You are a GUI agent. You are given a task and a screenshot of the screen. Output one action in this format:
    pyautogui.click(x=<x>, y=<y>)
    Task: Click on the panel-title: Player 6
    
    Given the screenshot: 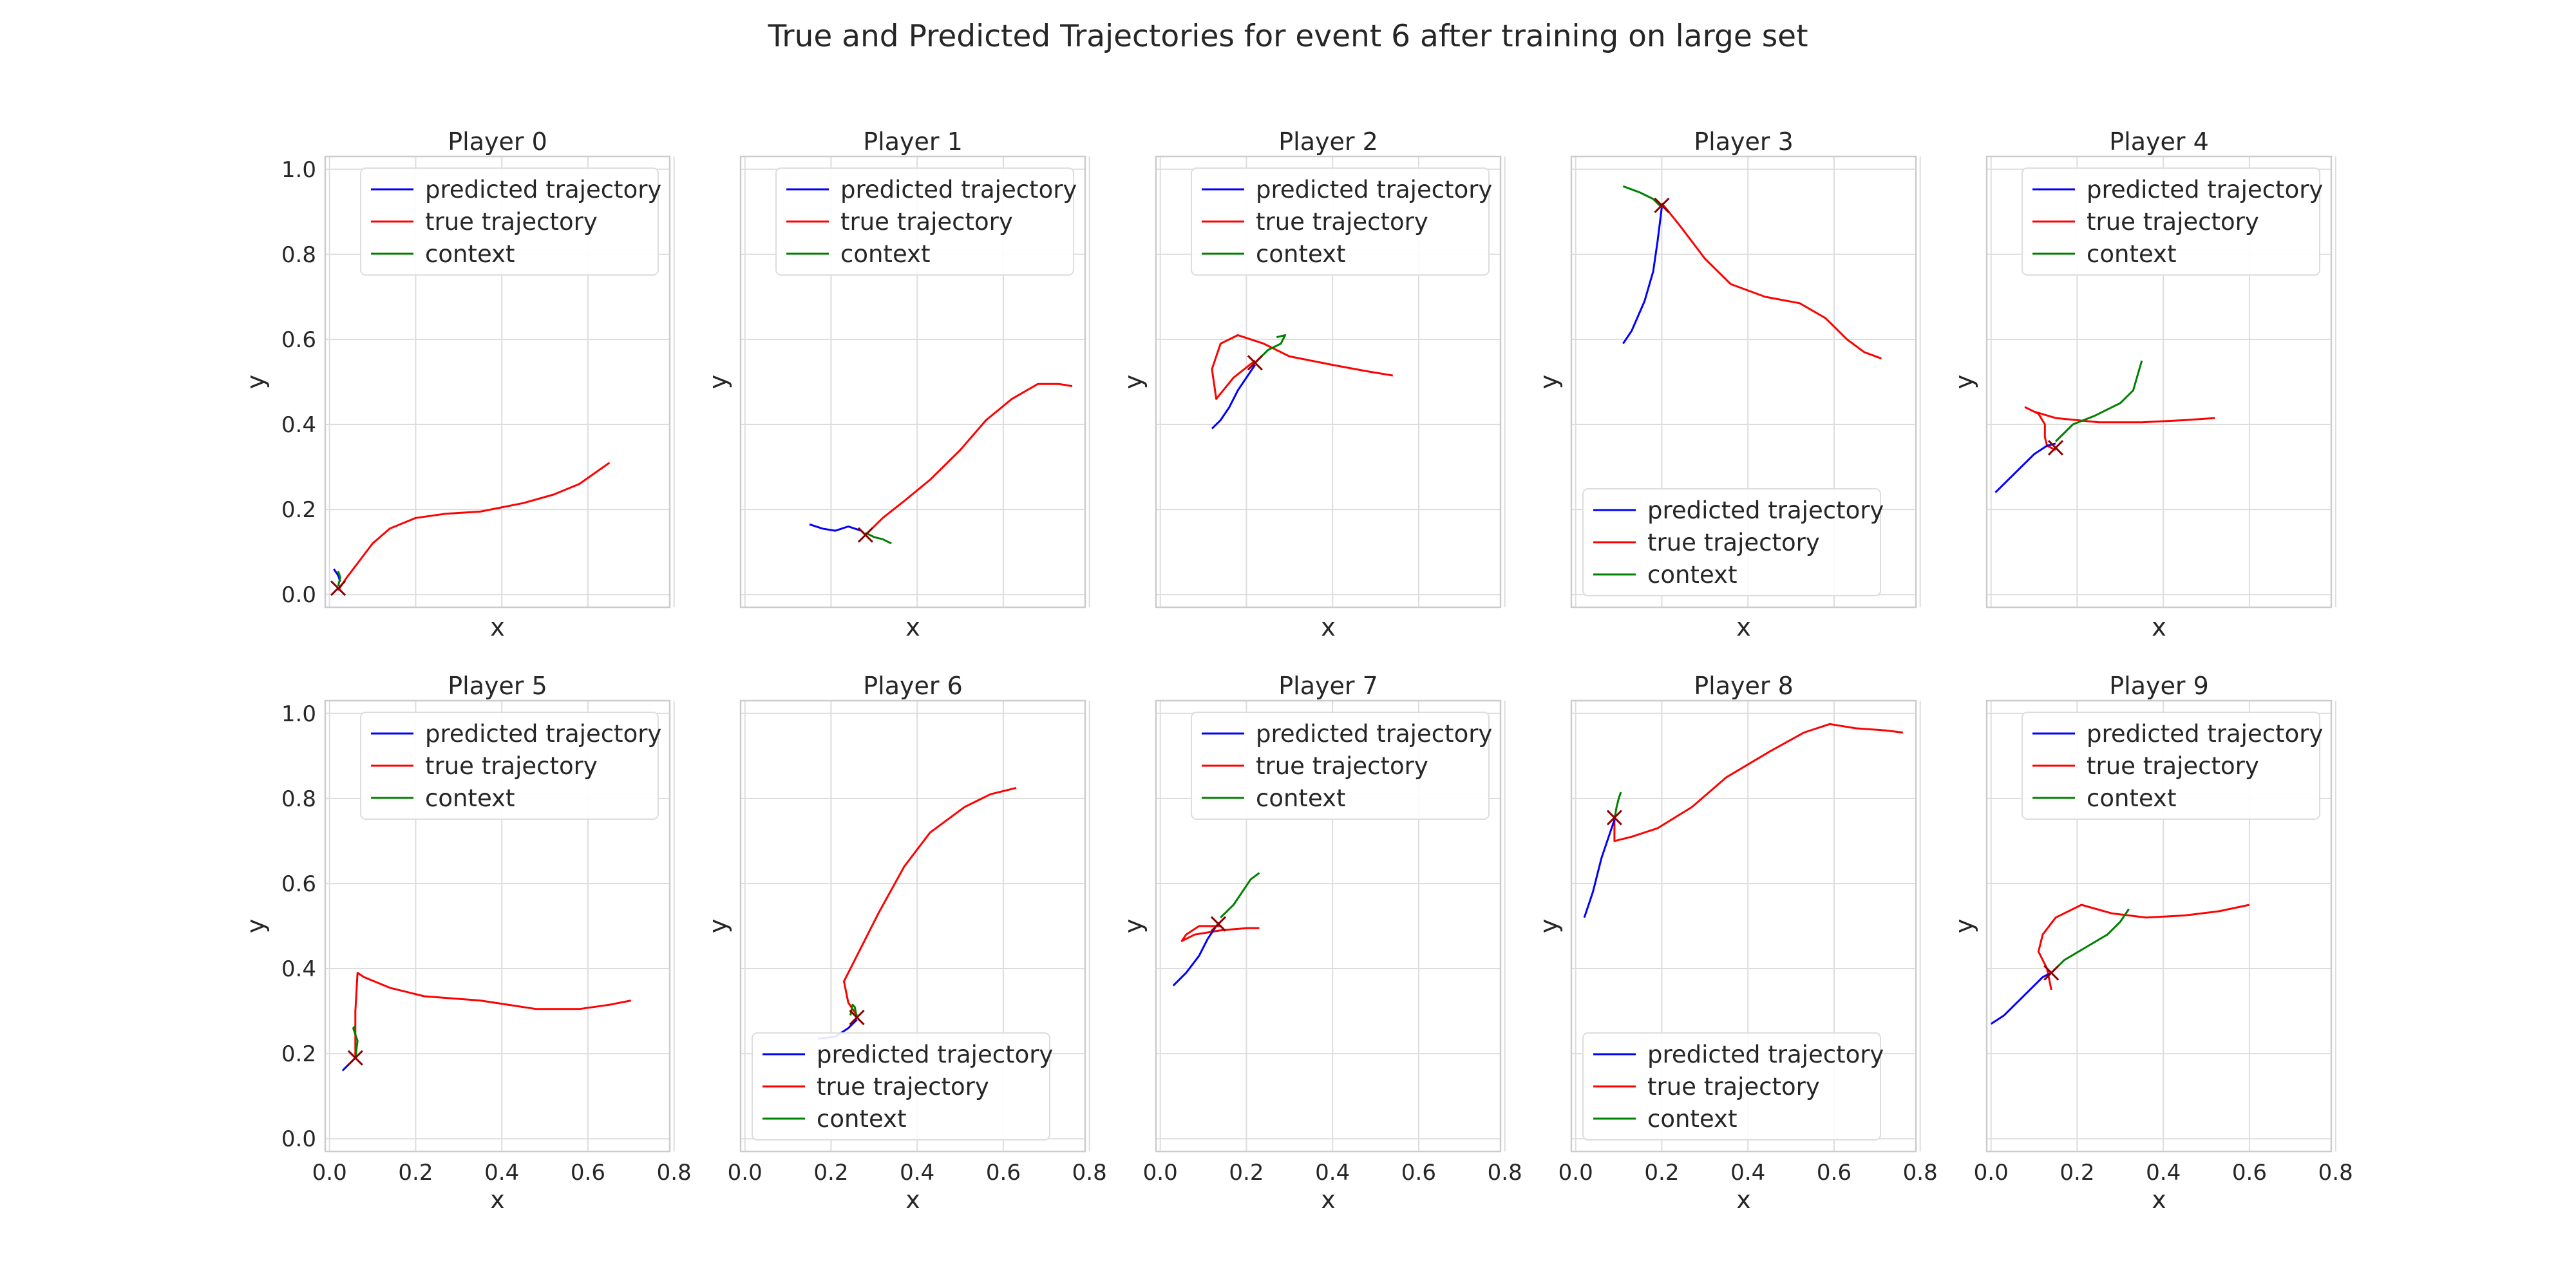 What is the action you would take?
    pyautogui.click(x=913, y=686)
    